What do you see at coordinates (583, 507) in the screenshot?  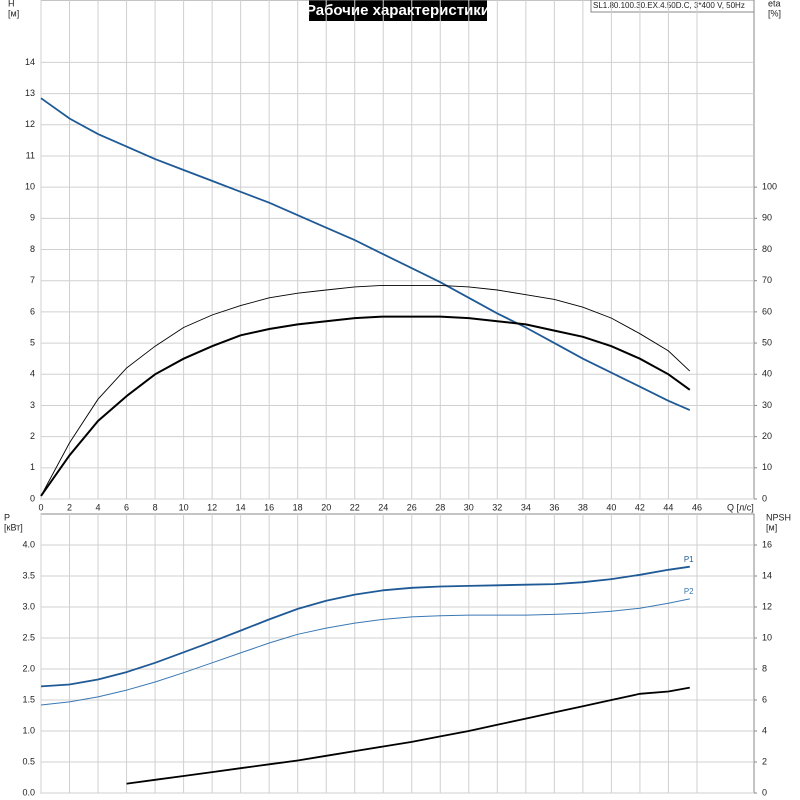 I see `x-tick-label: 38` at bounding box center [583, 507].